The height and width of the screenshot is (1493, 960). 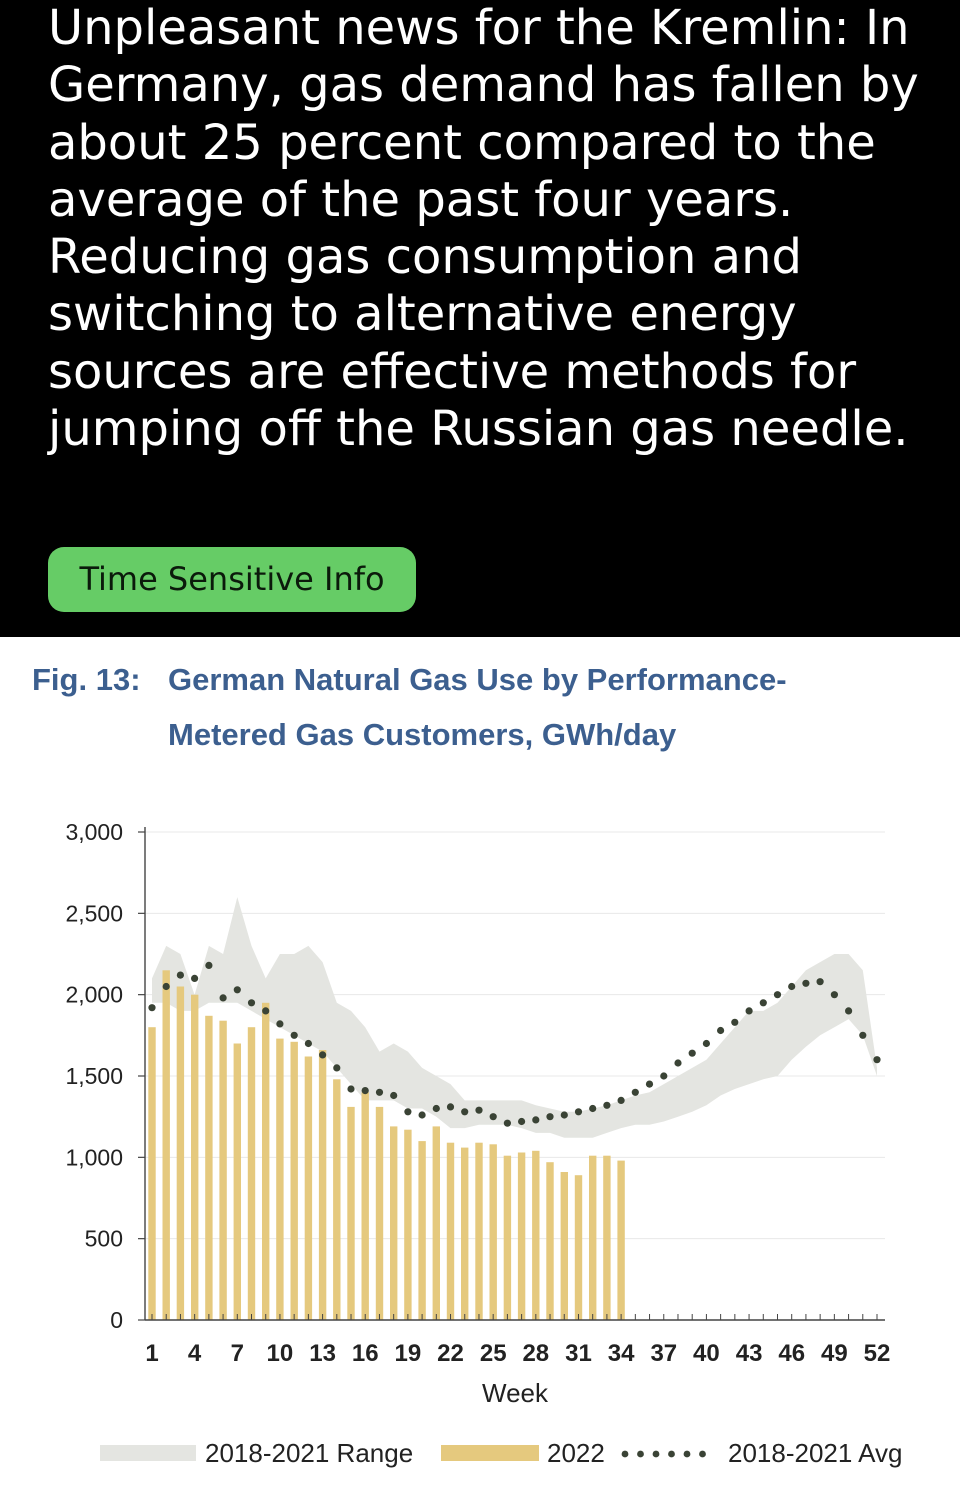 I want to click on y-tick-label: 2,000, so click(x=94, y=995).